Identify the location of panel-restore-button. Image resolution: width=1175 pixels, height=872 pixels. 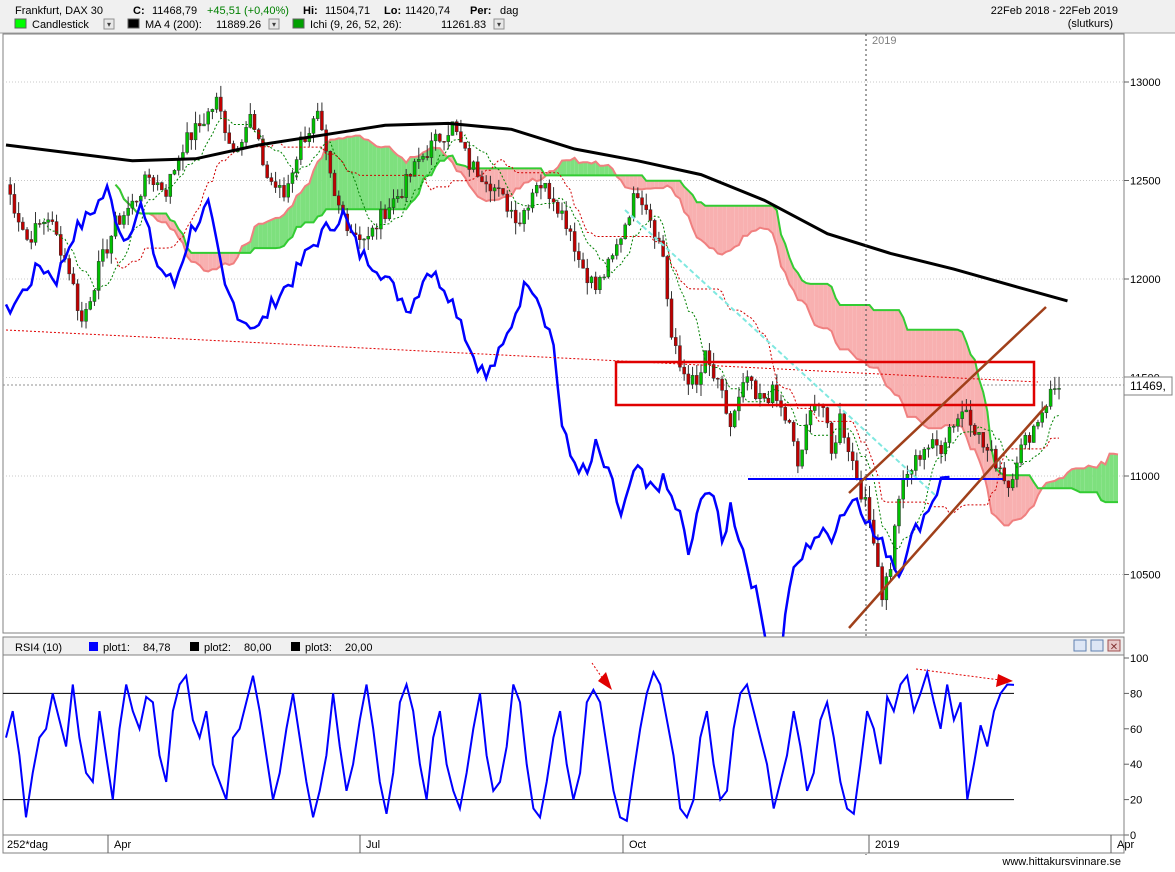
(1080, 645).